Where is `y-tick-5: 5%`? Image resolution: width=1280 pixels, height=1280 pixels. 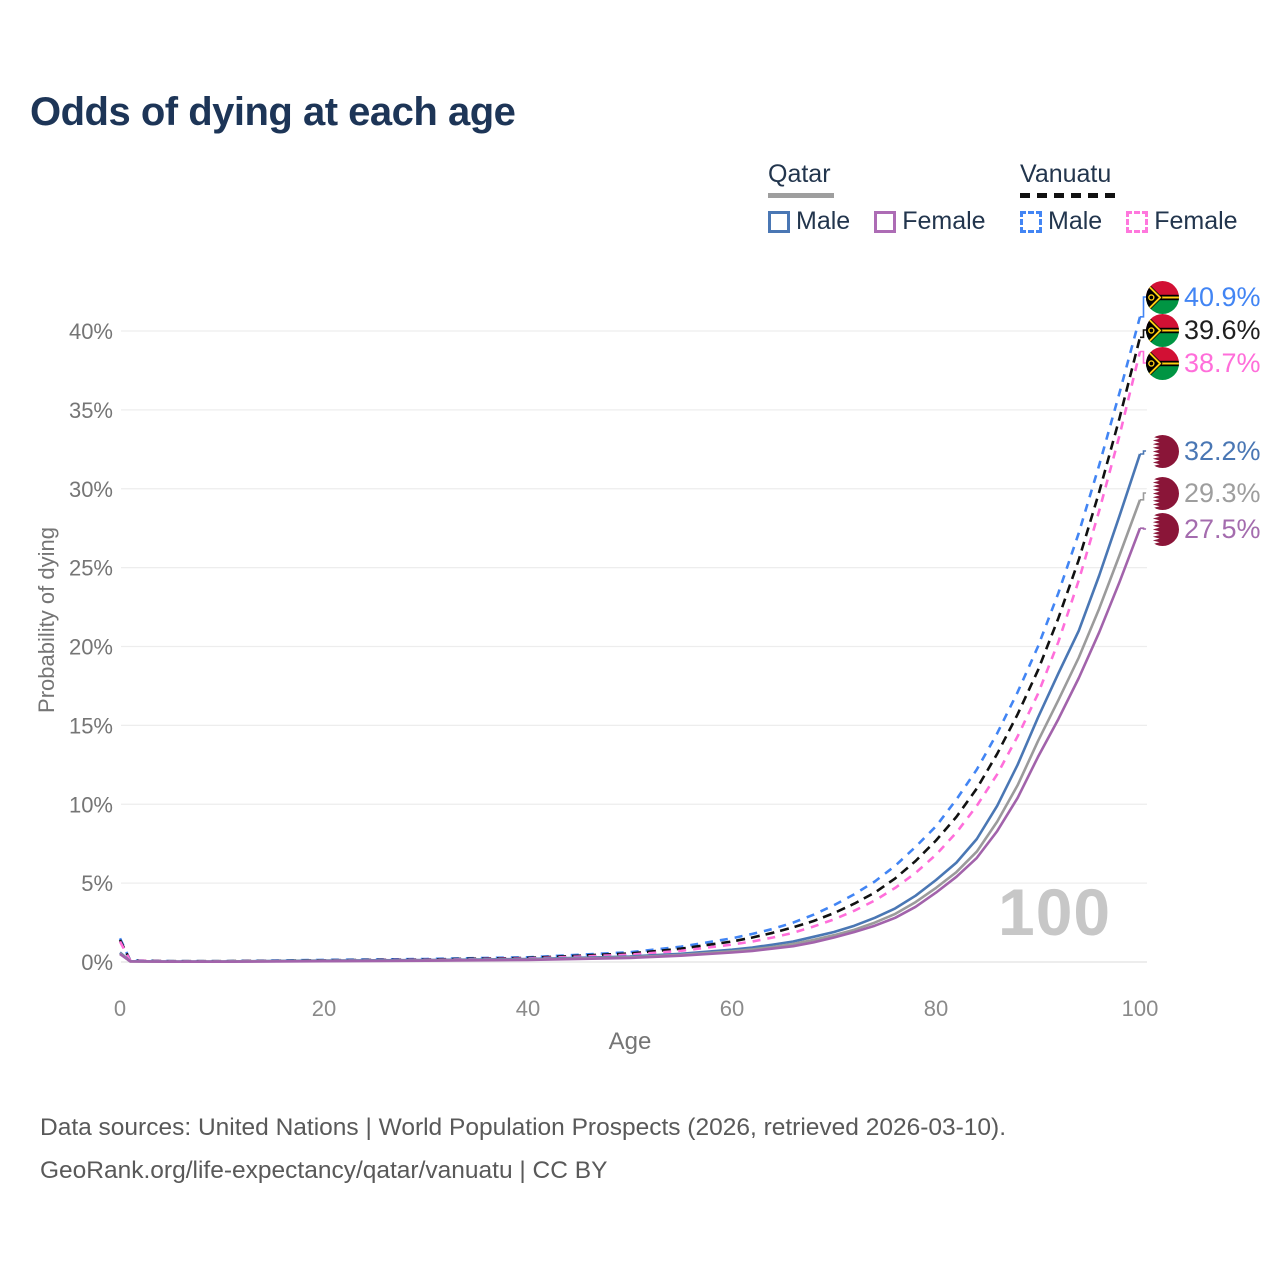 y-tick-5: 5% is located at coordinates (97, 883).